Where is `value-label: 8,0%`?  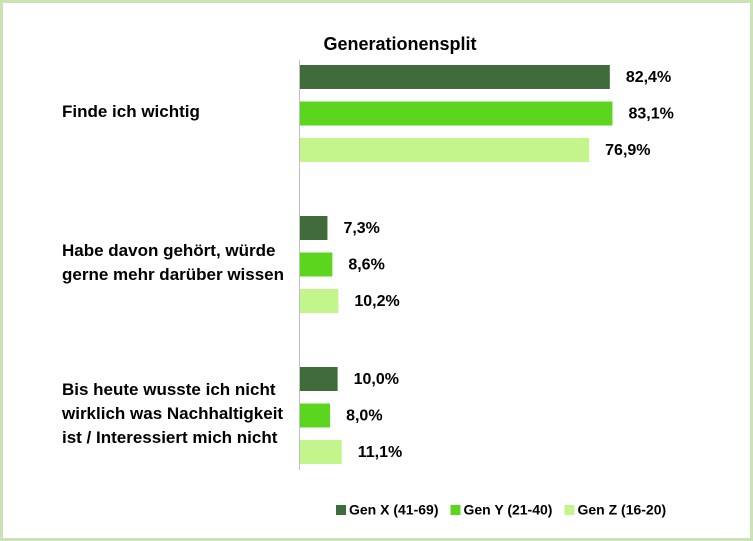 value-label: 8,0% is located at coordinates (364, 416).